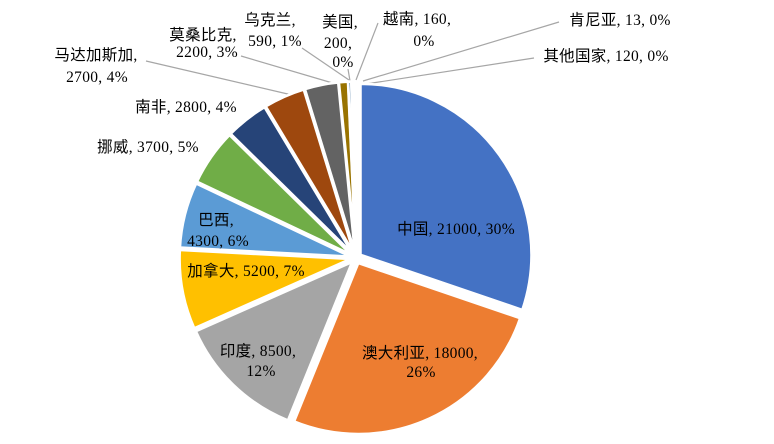 Image resolution: width=774 pixels, height=444 pixels. Describe the element at coordinates (218, 241) in the screenshot. I see `slice-label-brazil-line2: 4300, 6%` at that location.